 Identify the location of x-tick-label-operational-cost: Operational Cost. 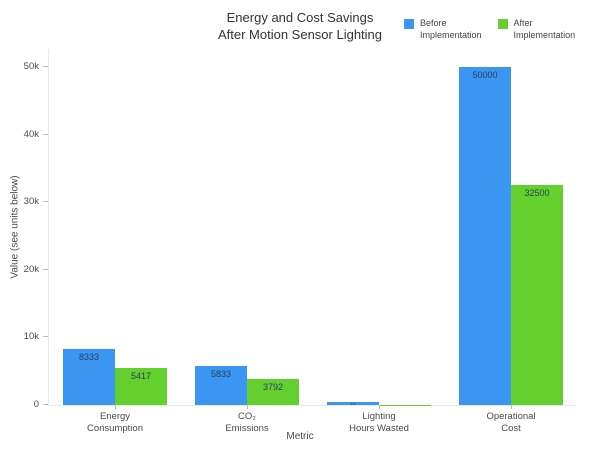
(511, 423).